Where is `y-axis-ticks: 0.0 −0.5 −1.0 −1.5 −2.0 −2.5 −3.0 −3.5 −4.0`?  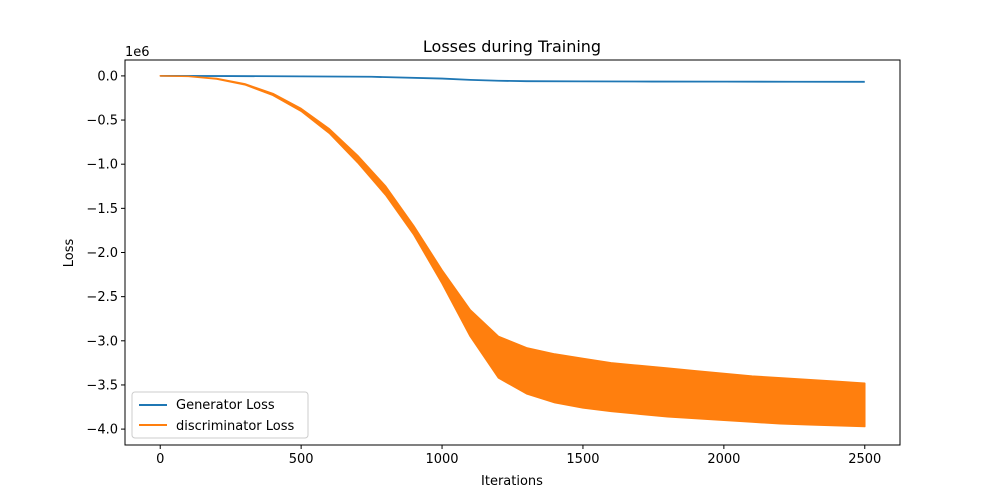 y-axis-ticks: 0.0 −0.5 −1.0 −1.5 −2.0 −2.5 −3.0 −3.5 −4.0 is located at coordinates (105, 253).